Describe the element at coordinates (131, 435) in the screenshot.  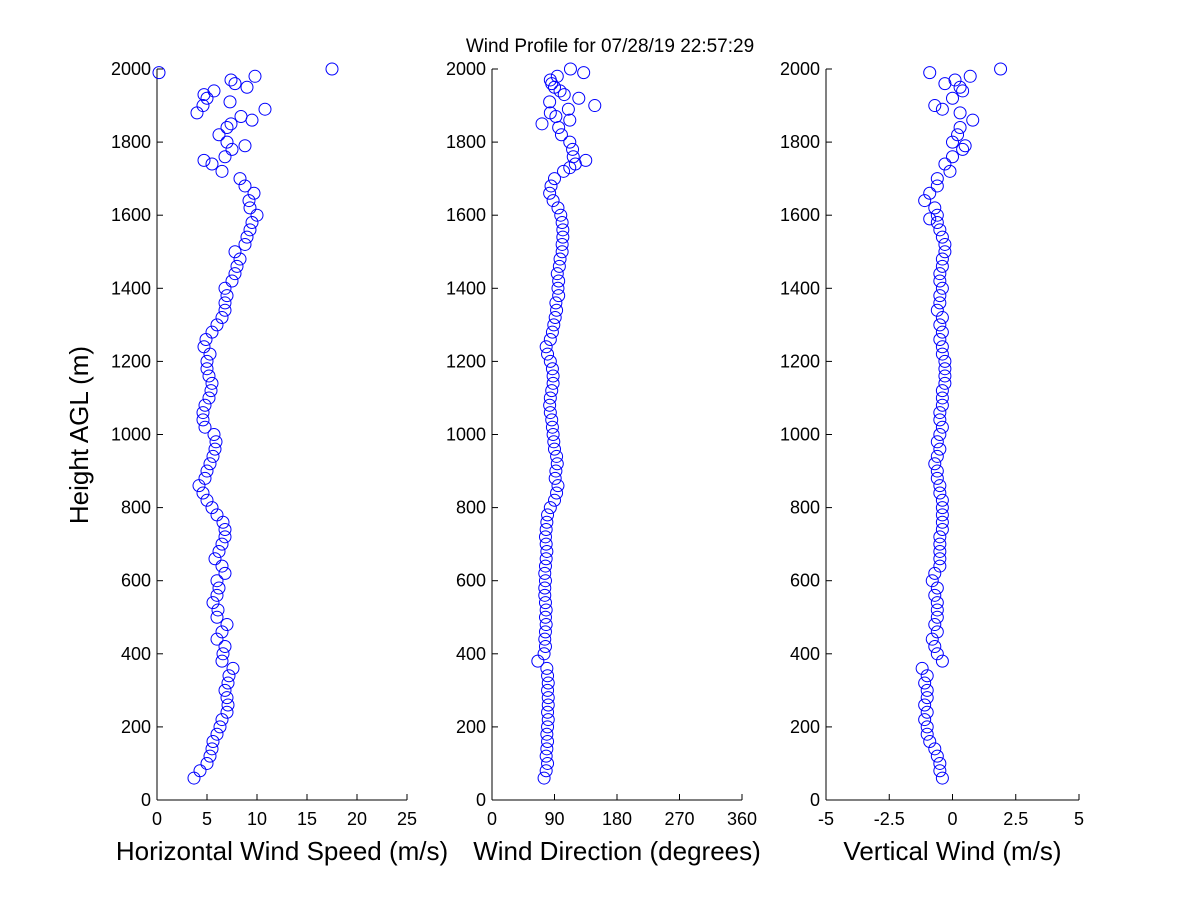
I see `y-tick-label: 1000` at that location.